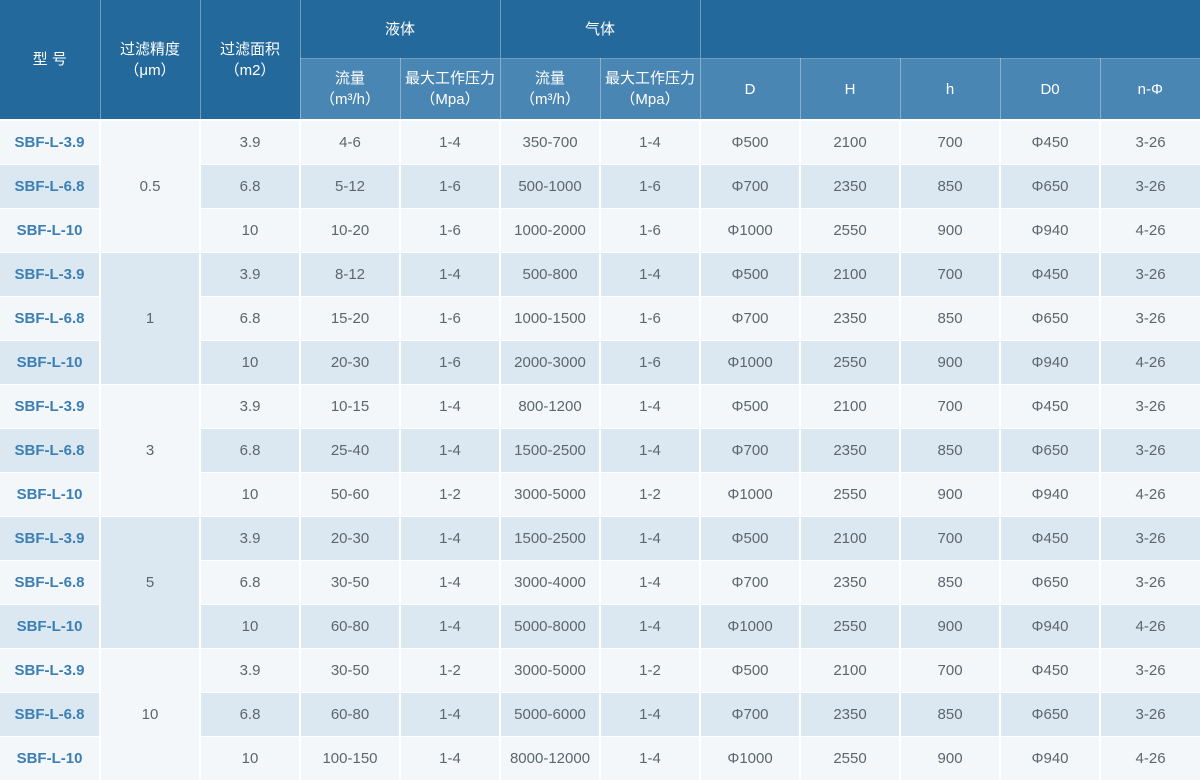  Describe the element at coordinates (150, 186) in the screenshot. I see `cell-precision: 0.5` at that location.